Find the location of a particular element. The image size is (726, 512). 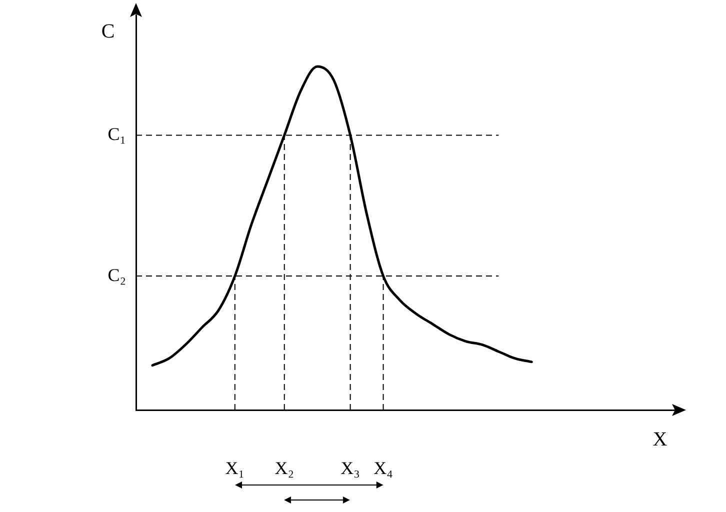

ref-line-label: C₂ is located at coordinates (117, 274).